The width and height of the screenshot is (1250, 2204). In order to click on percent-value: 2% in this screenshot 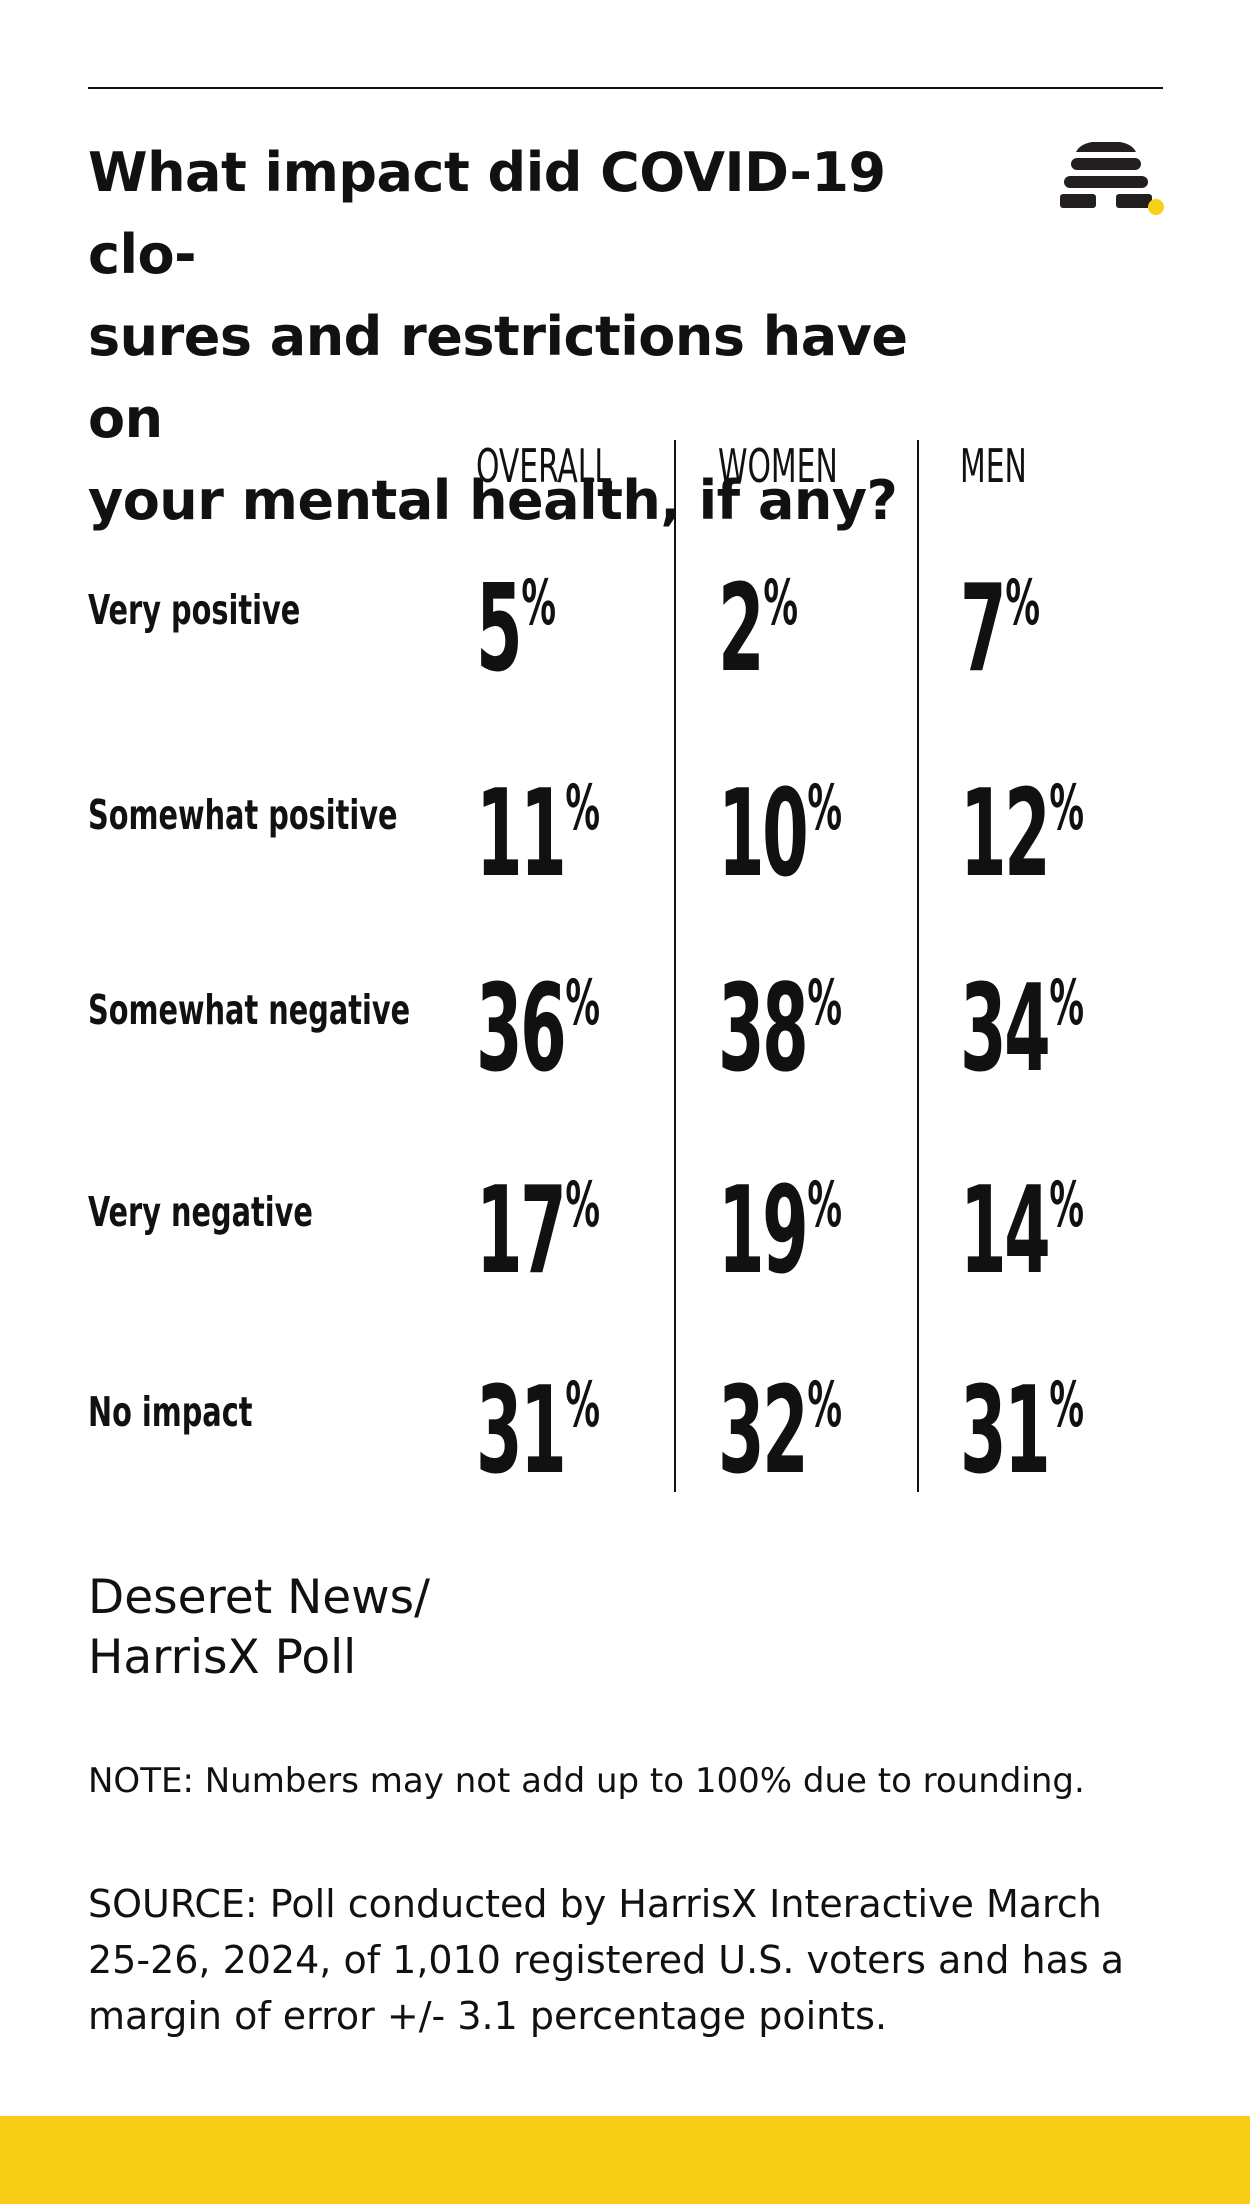, I will do `click(758, 616)`.